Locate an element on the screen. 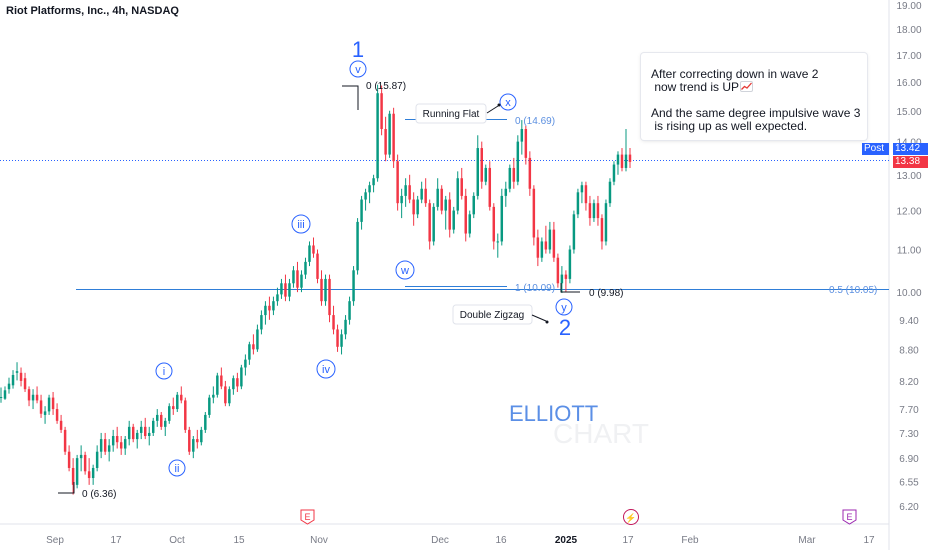 The image size is (932, 550). price-tick-label: 11.00 is located at coordinates (909, 251).